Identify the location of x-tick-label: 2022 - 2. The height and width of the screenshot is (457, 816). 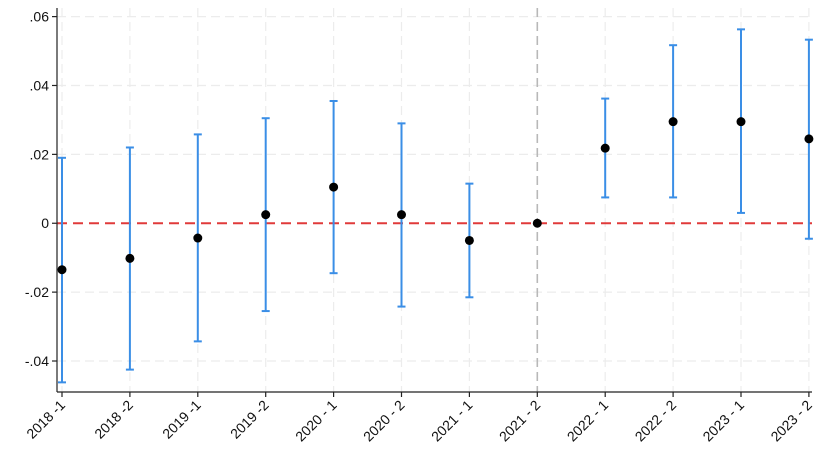
(656, 421).